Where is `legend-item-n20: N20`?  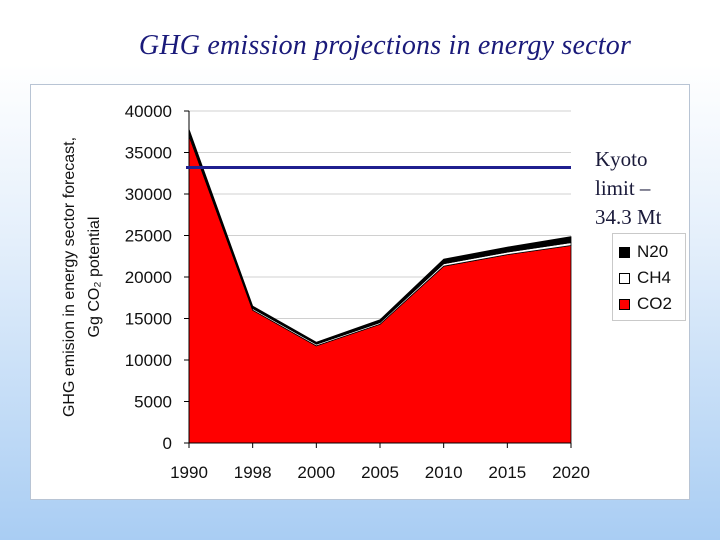 legend-item-n20: N20 is located at coordinates (652, 252).